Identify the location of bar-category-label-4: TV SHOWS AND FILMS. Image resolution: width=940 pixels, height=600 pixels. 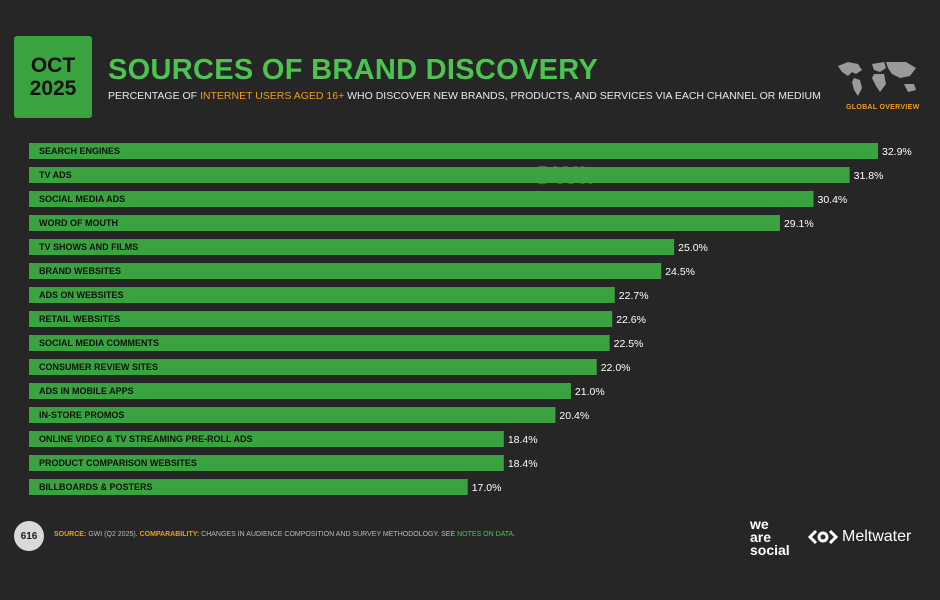
(88, 247).